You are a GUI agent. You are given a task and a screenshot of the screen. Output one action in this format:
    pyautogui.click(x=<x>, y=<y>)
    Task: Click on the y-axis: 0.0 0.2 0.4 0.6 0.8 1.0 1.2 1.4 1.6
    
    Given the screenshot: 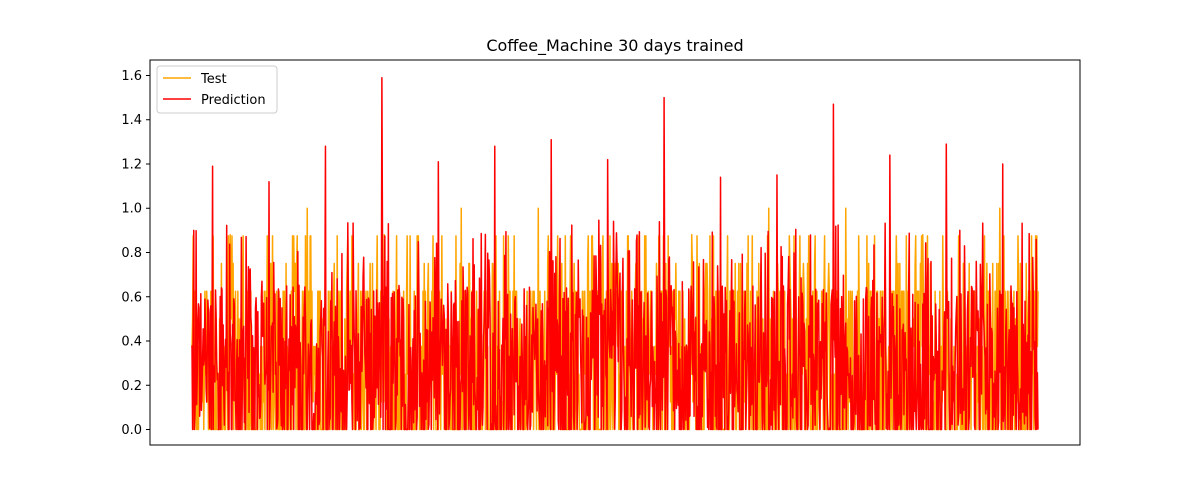 What is the action you would take?
    pyautogui.click(x=135, y=253)
    